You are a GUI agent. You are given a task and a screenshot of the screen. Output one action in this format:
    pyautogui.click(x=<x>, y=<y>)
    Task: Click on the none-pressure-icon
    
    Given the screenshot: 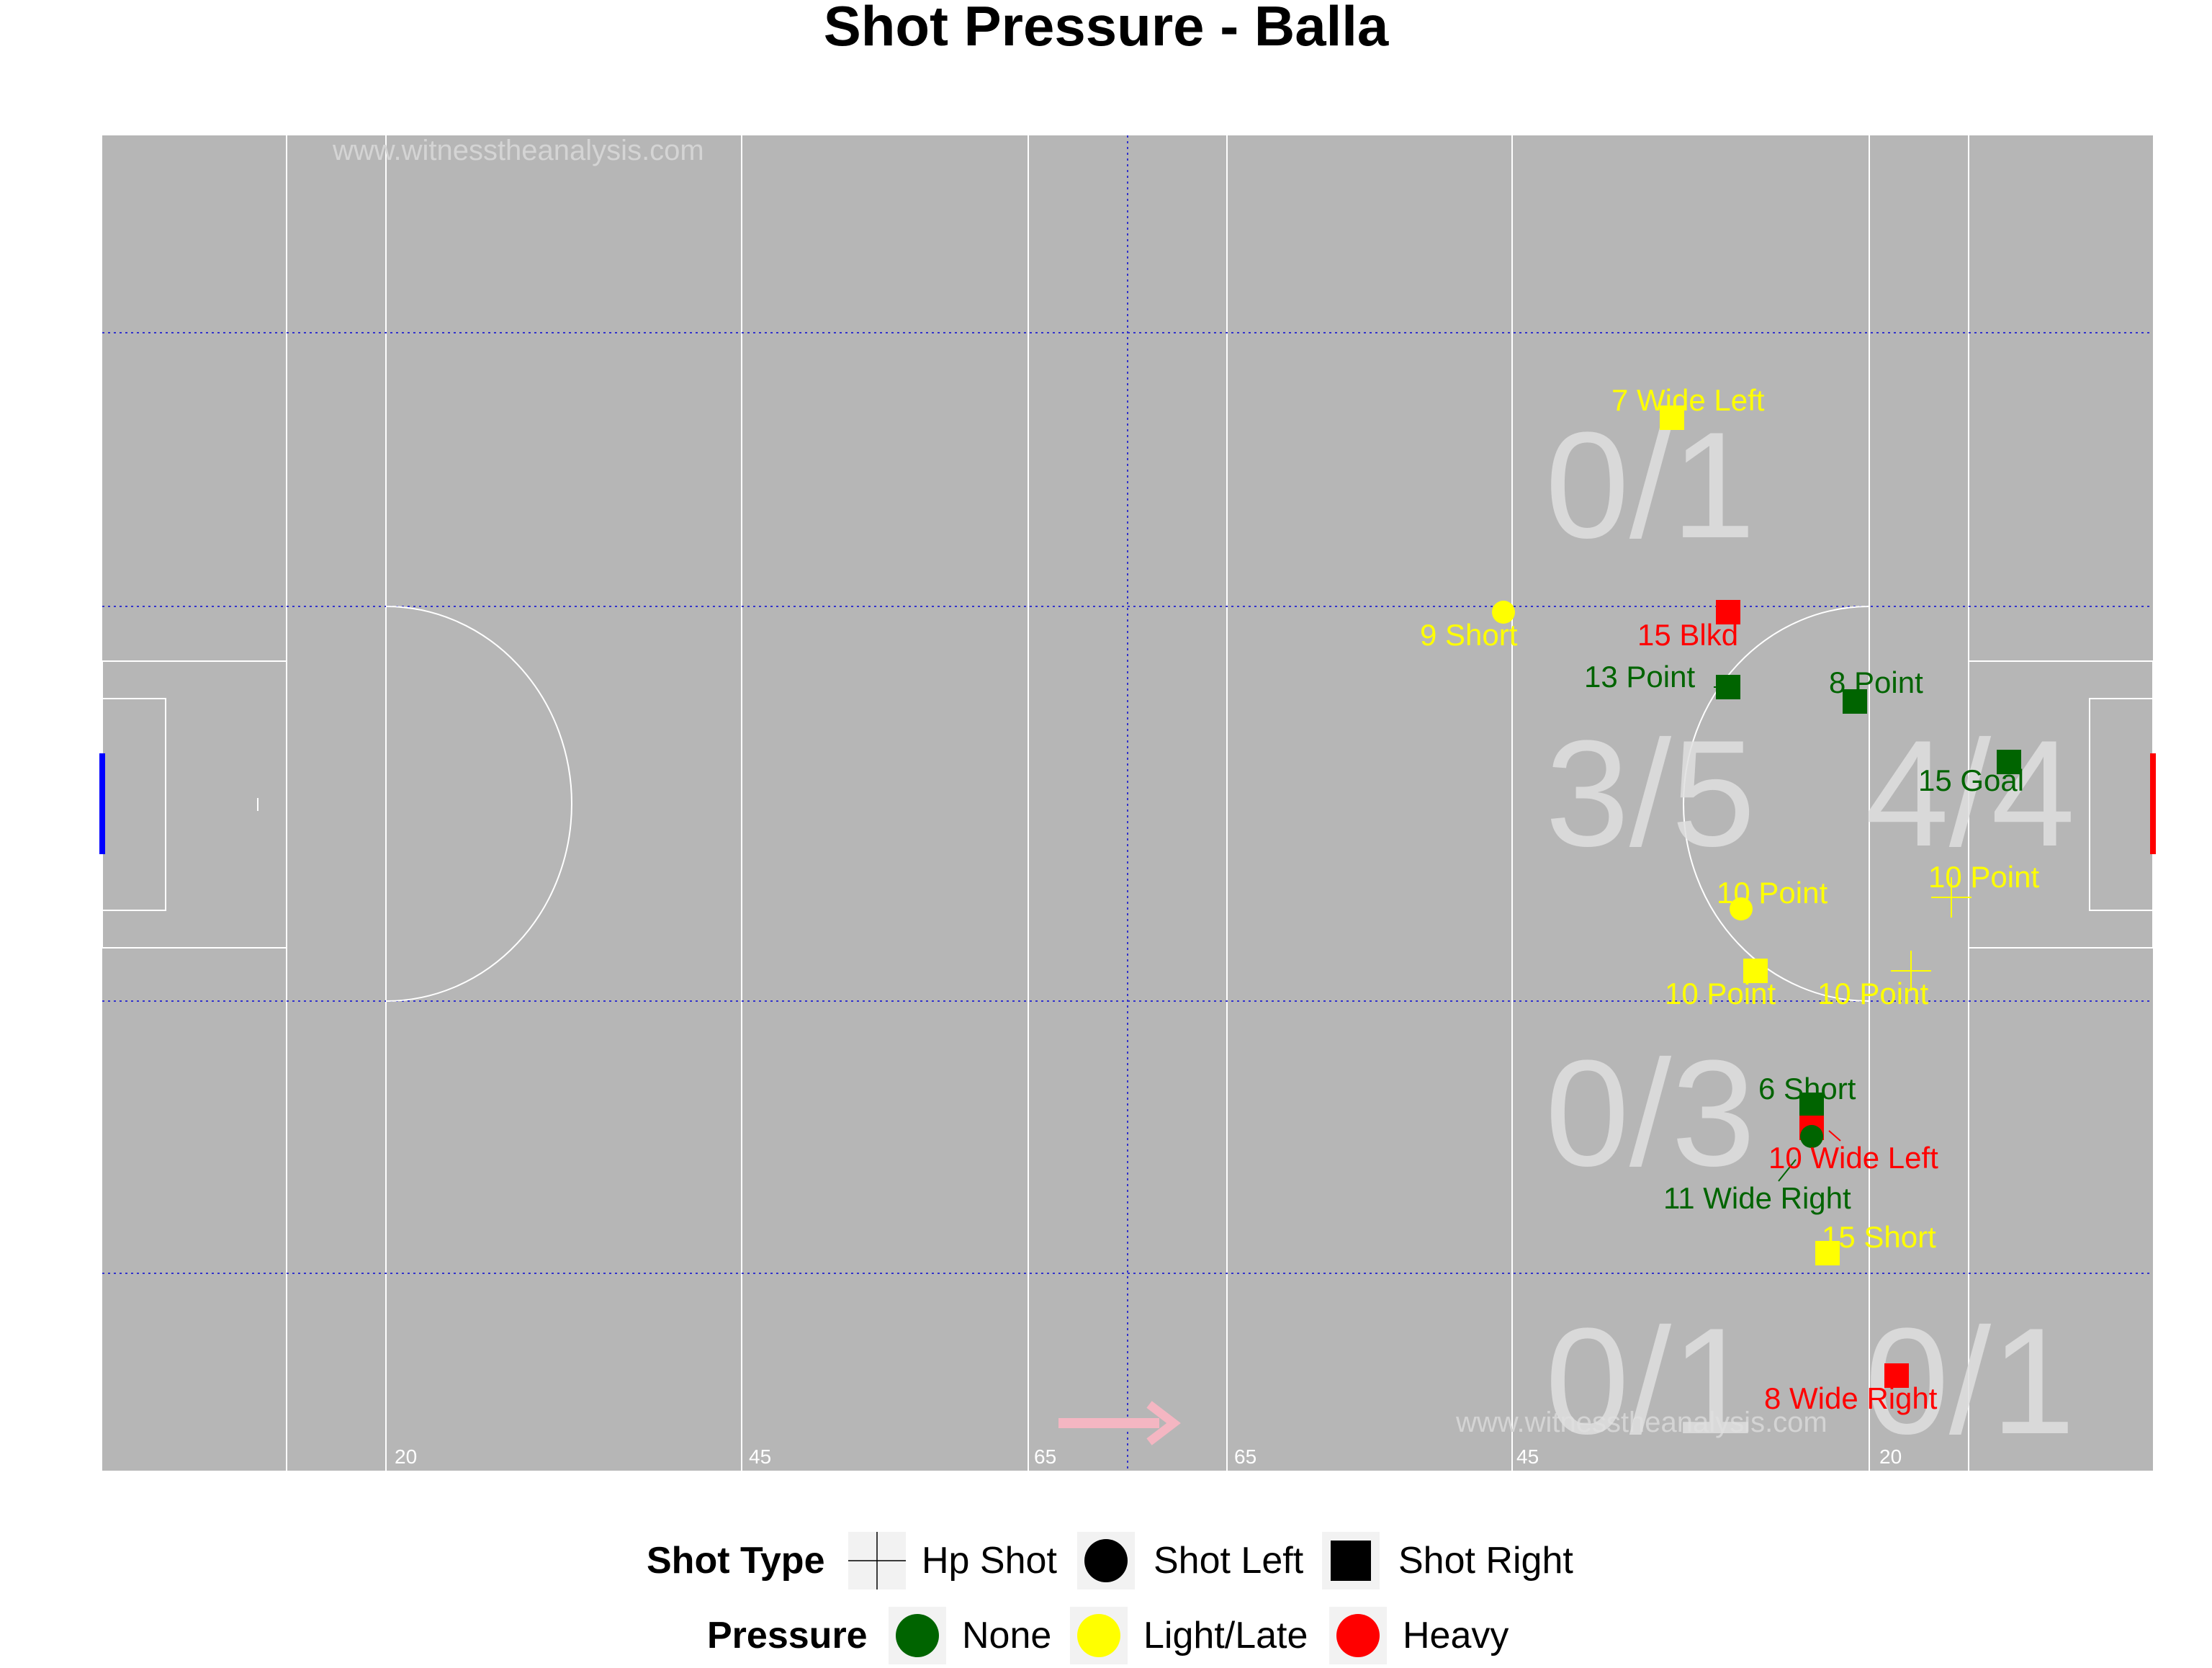 What is the action you would take?
    pyautogui.click(x=918, y=1635)
    